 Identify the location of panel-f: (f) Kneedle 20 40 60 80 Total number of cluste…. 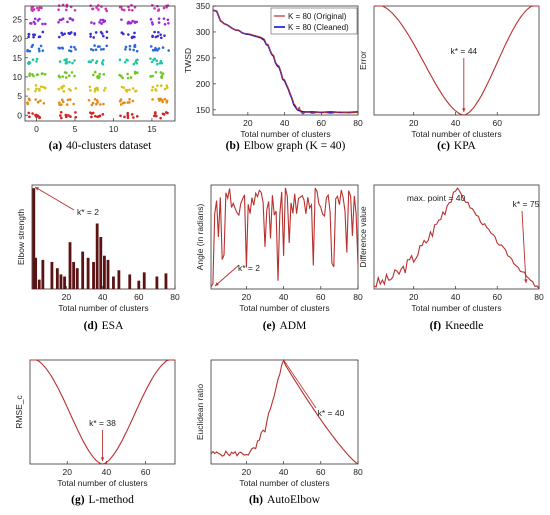
(451, 258).